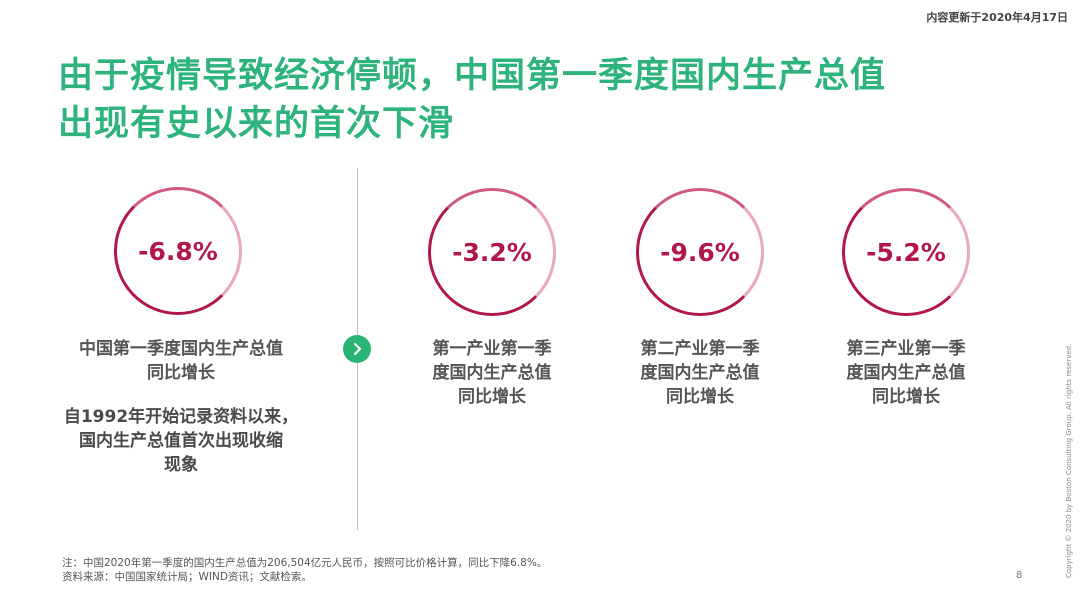 This screenshot has height=608, width=1080. I want to click on overall-gdp-value: -6.8%, so click(178, 251).